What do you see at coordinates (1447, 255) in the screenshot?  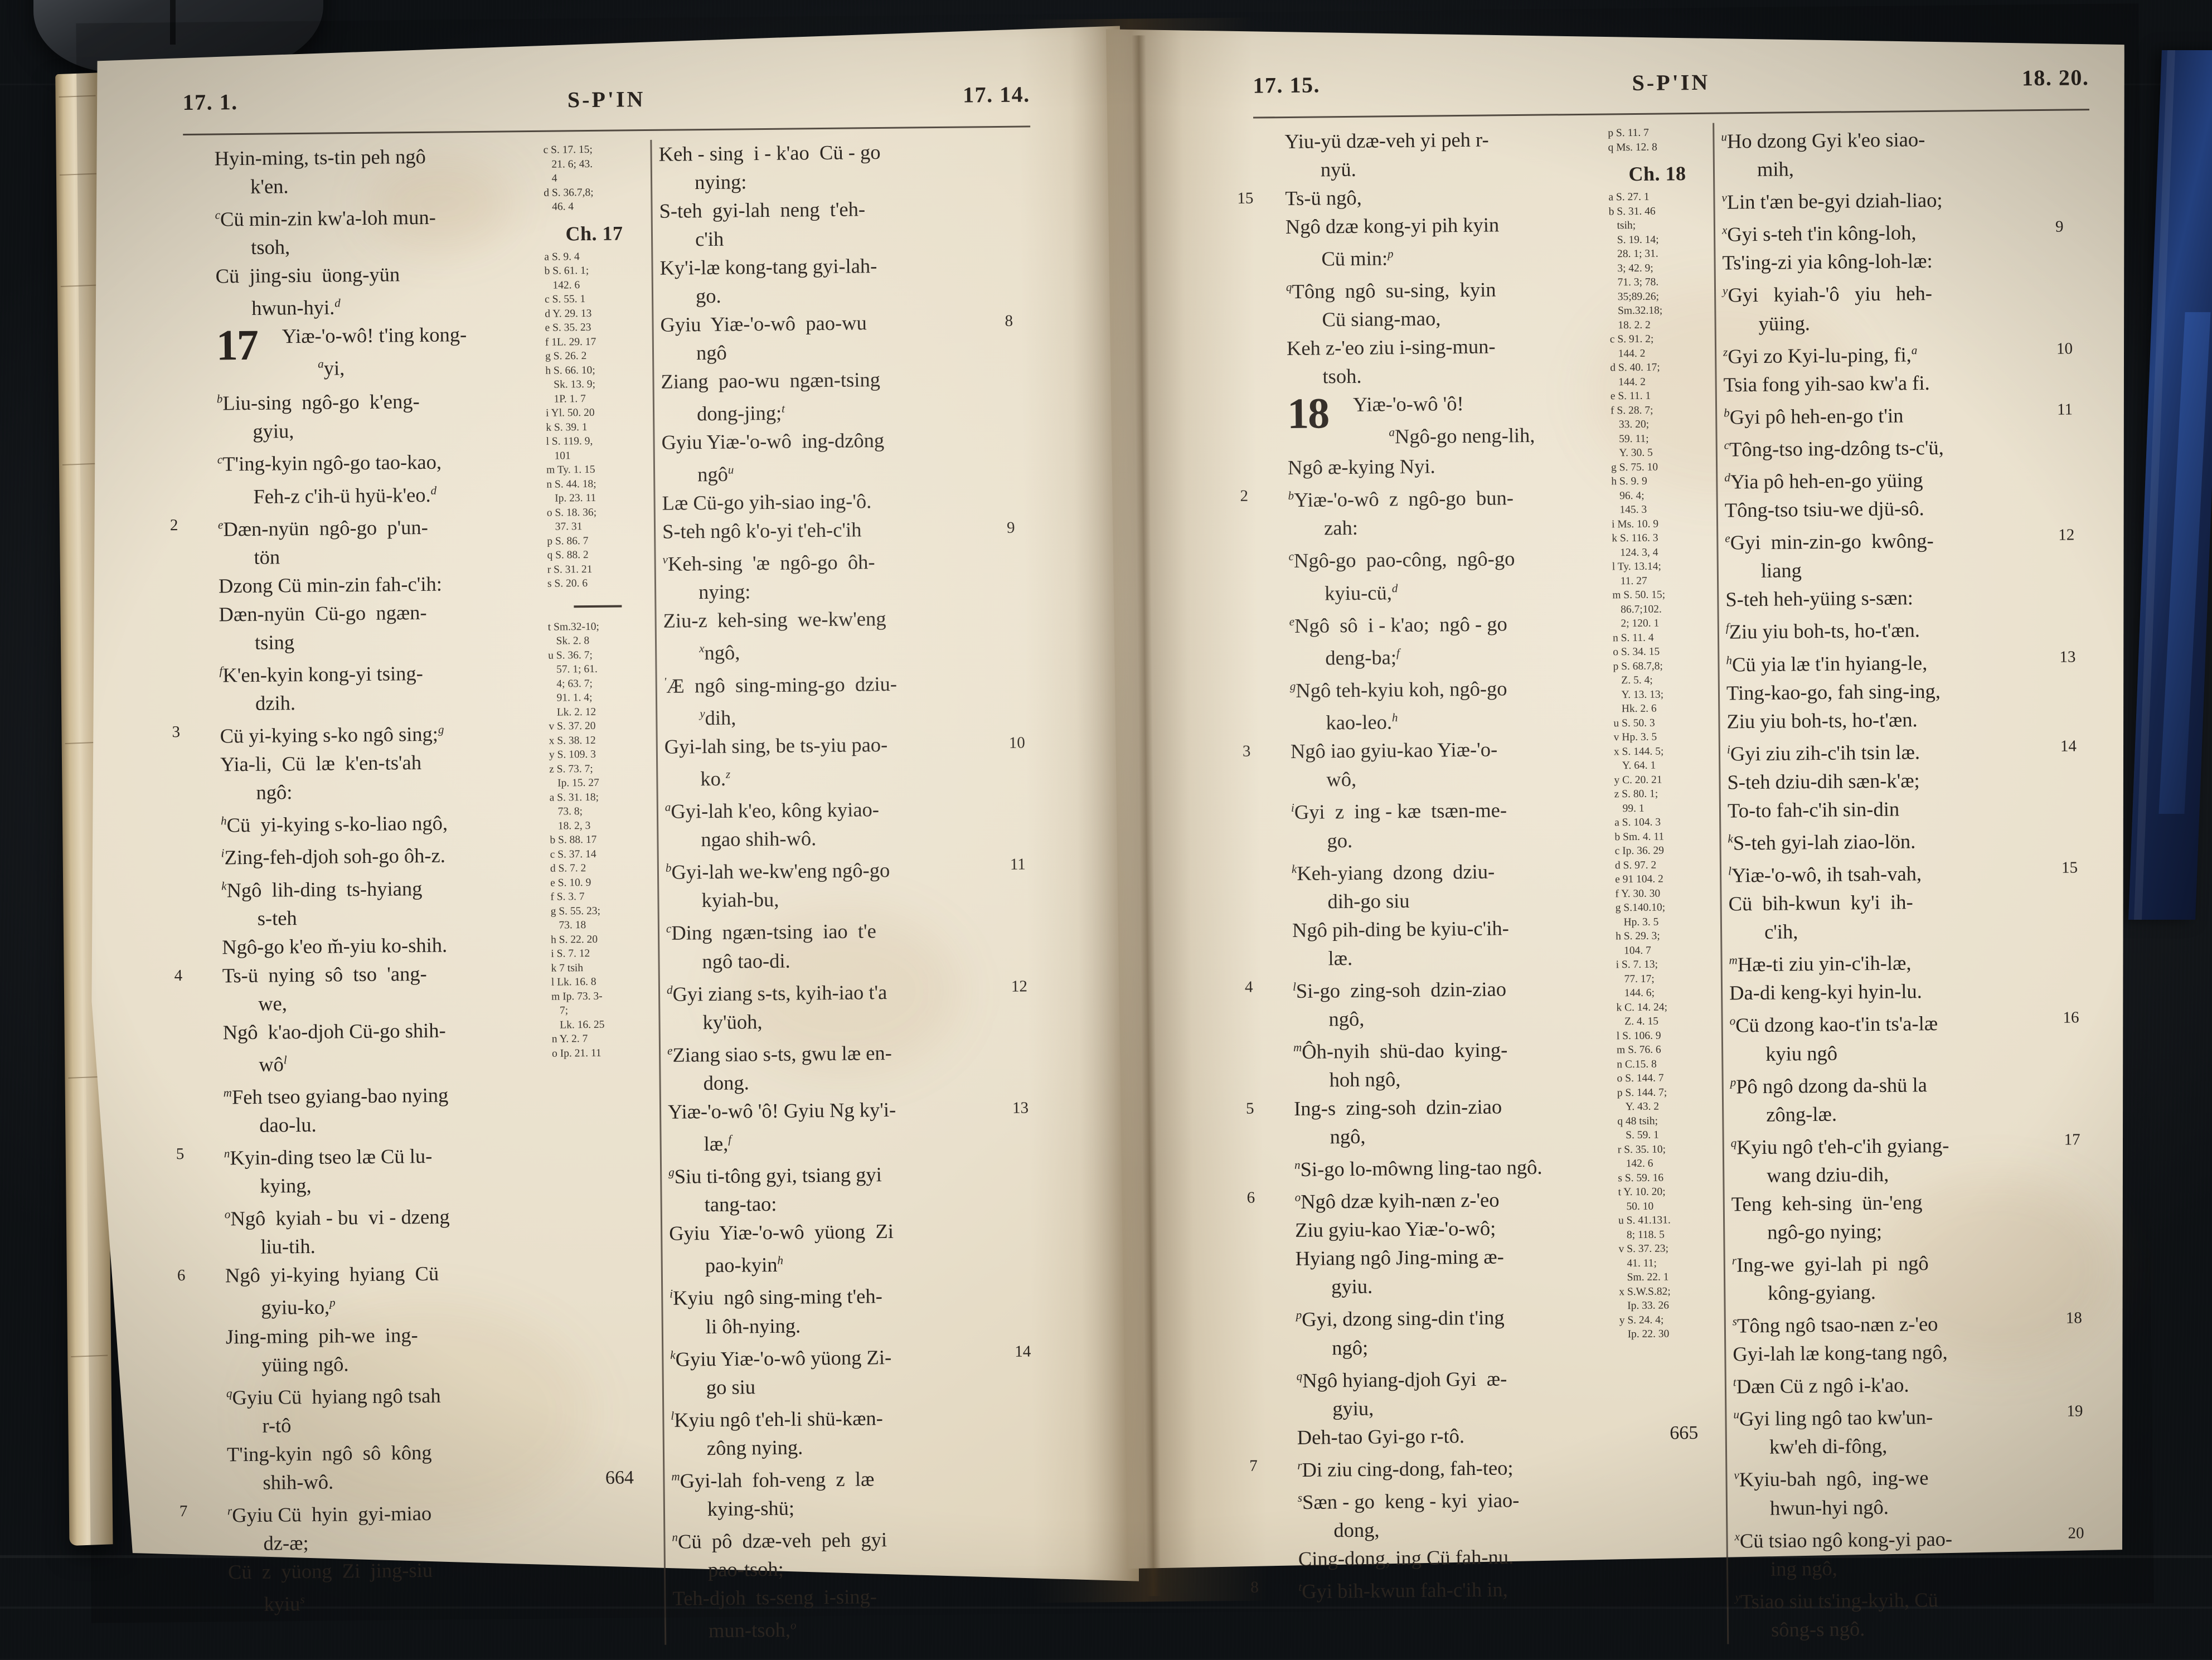 I see `verse-line: Cü min:p` at bounding box center [1447, 255].